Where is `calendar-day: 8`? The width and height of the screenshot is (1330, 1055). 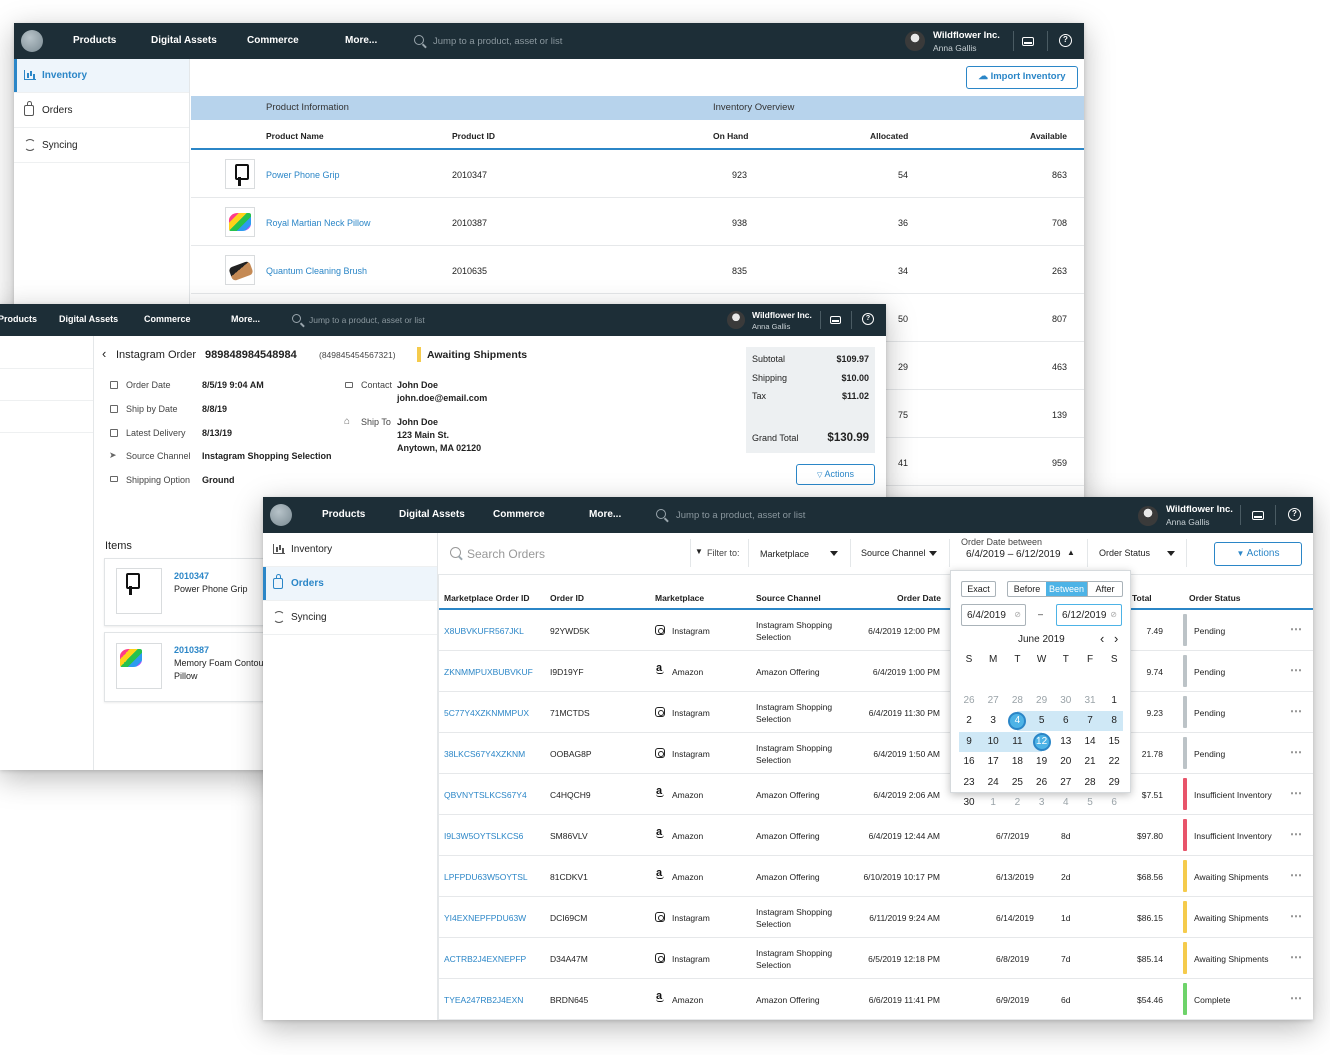 calendar-day: 8 is located at coordinates (1114, 720).